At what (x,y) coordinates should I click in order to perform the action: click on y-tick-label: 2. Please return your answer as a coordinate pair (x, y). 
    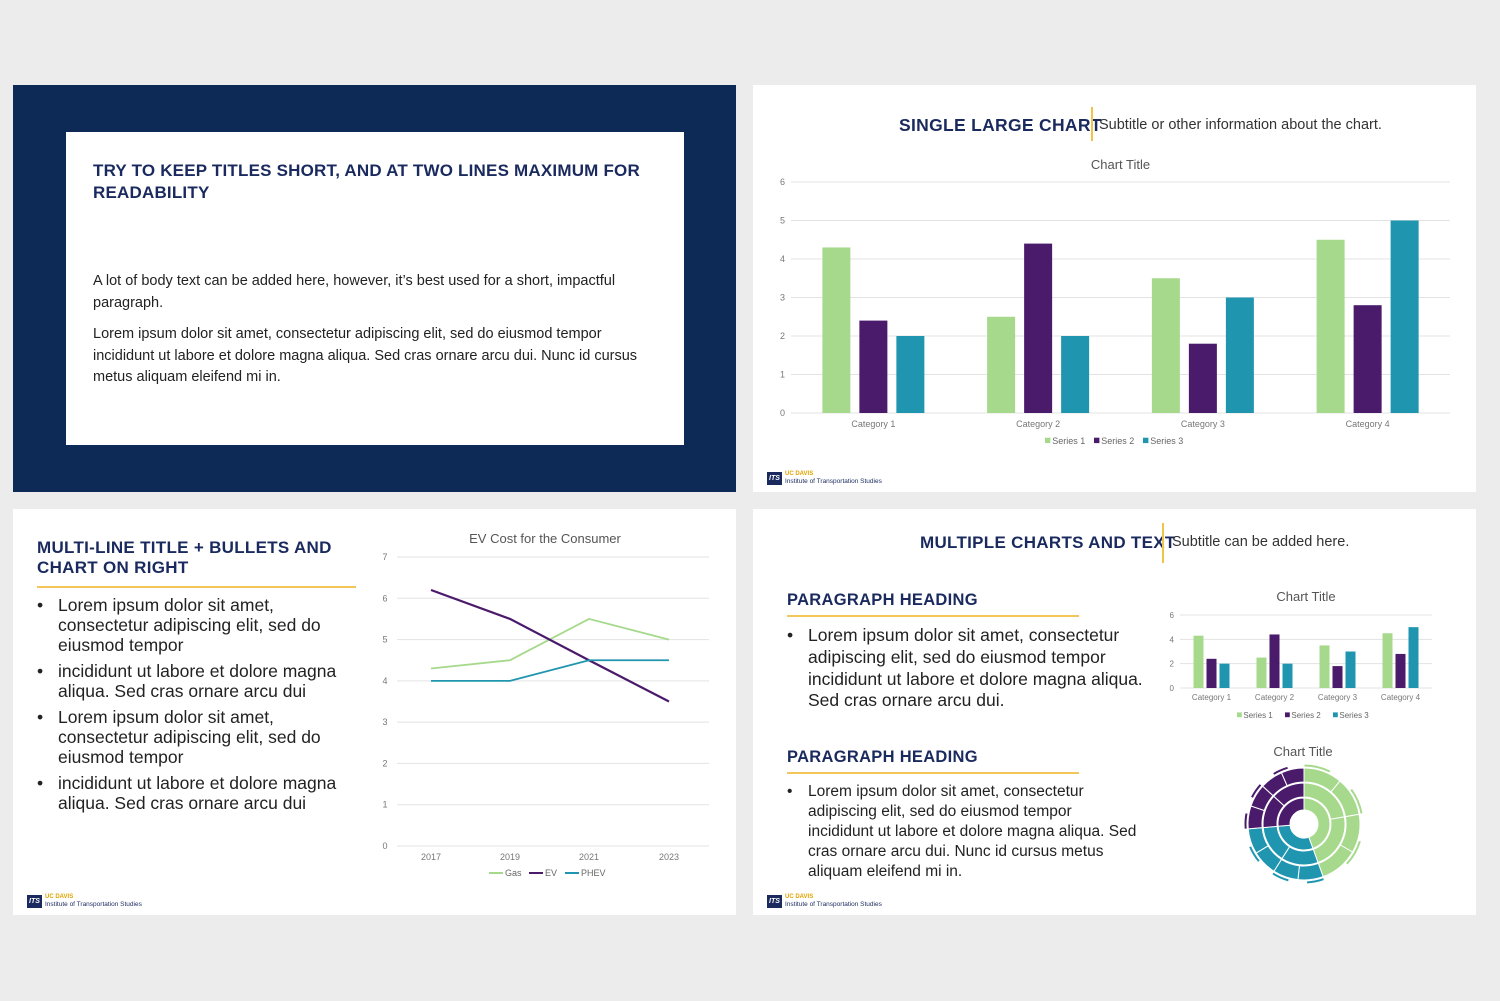
    Looking at the image, I should click on (782, 336).